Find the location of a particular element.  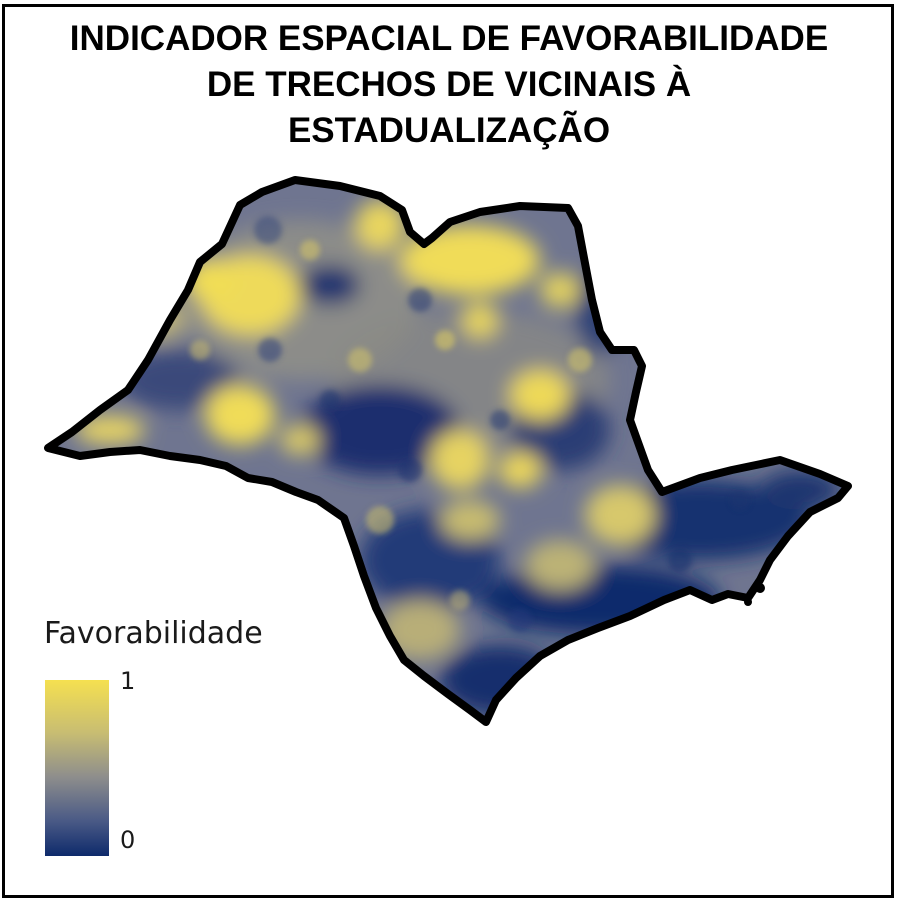

title-line-2: DE TRECHOS DE VICINAIS À is located at coordinates (449, 84).